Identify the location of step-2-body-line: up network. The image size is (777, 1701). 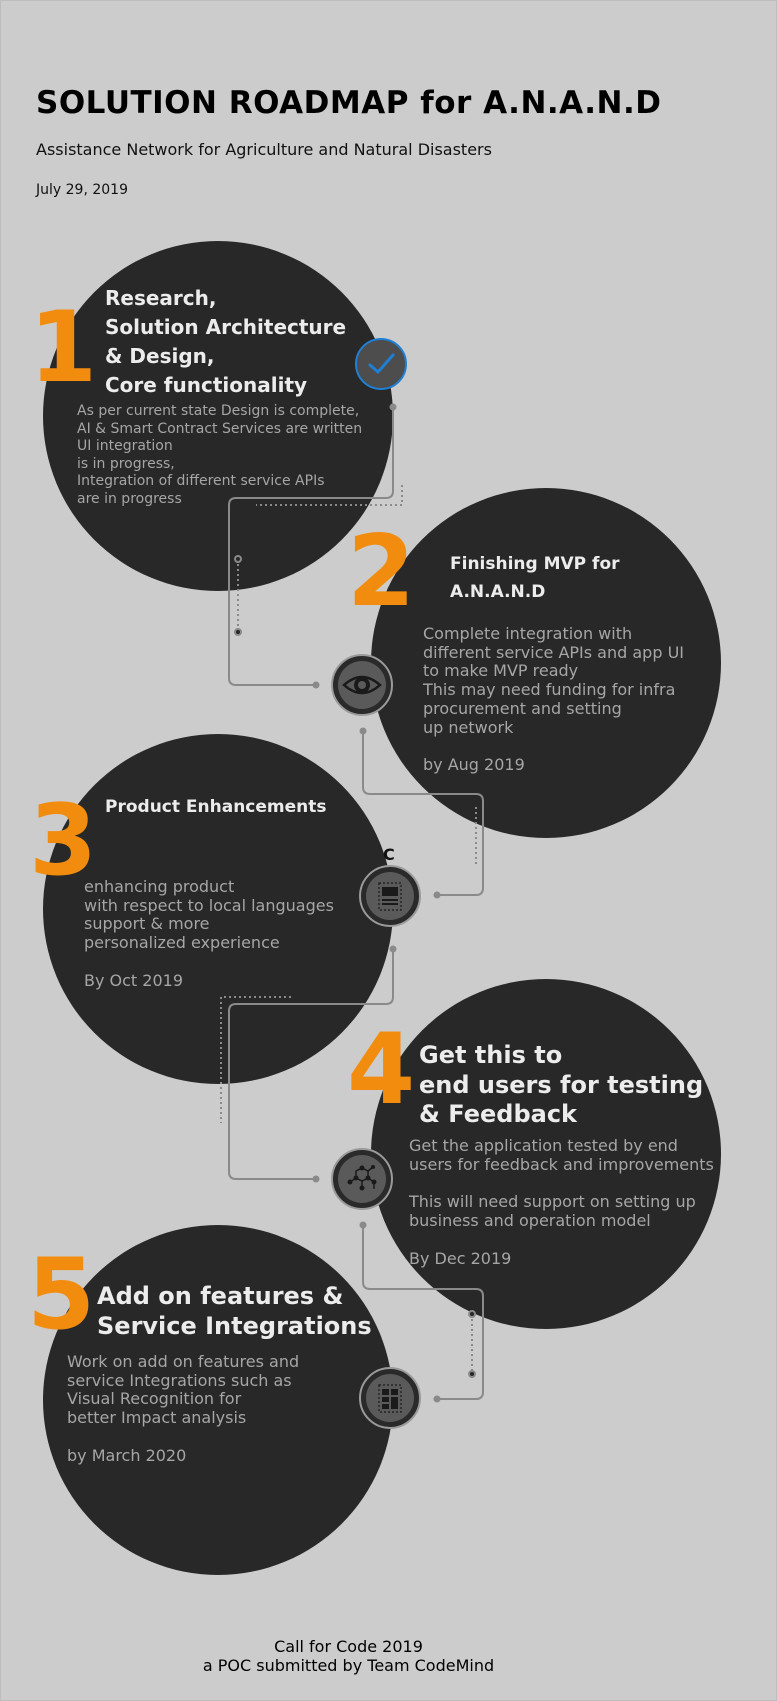
(468, 727).